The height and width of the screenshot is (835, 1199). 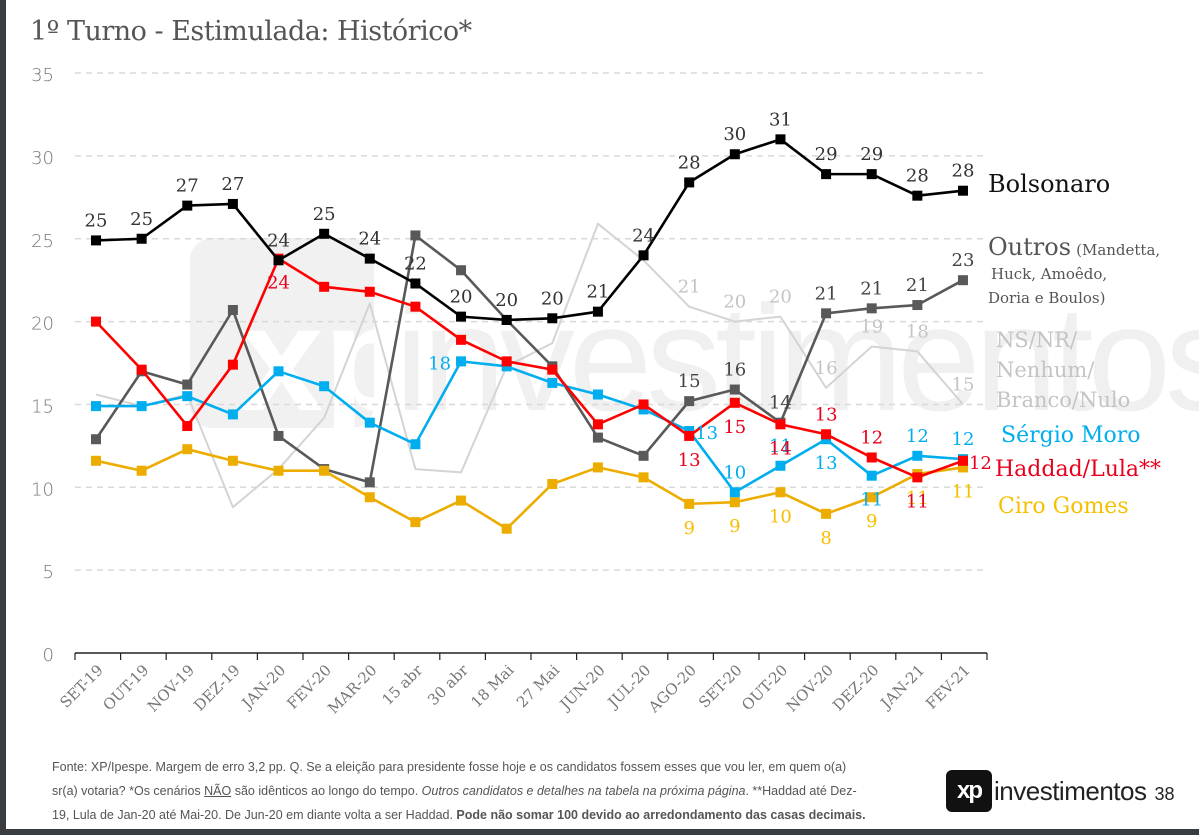 I want to click on x-tick-label: 15 abr, so click(x=402, y=685).